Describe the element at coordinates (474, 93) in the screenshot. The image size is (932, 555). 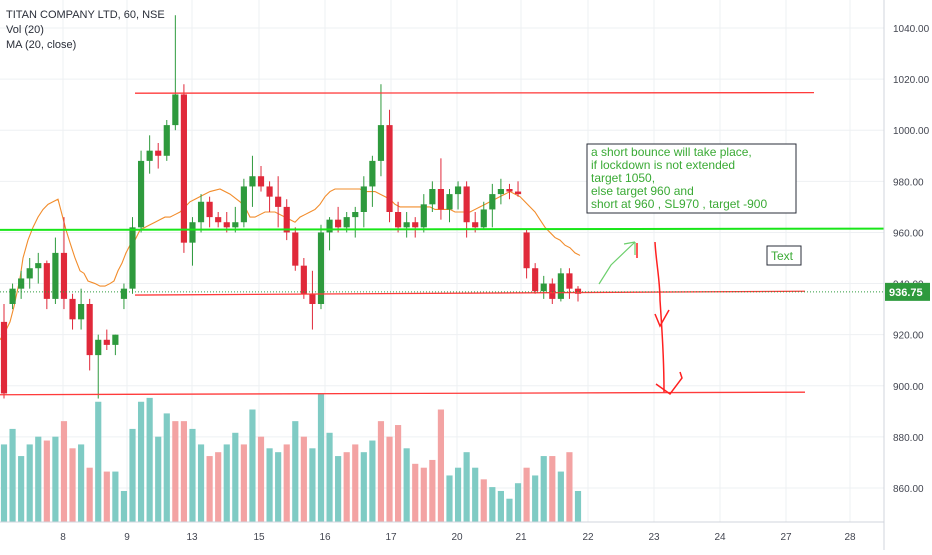
I see `resistance-line` at that location.